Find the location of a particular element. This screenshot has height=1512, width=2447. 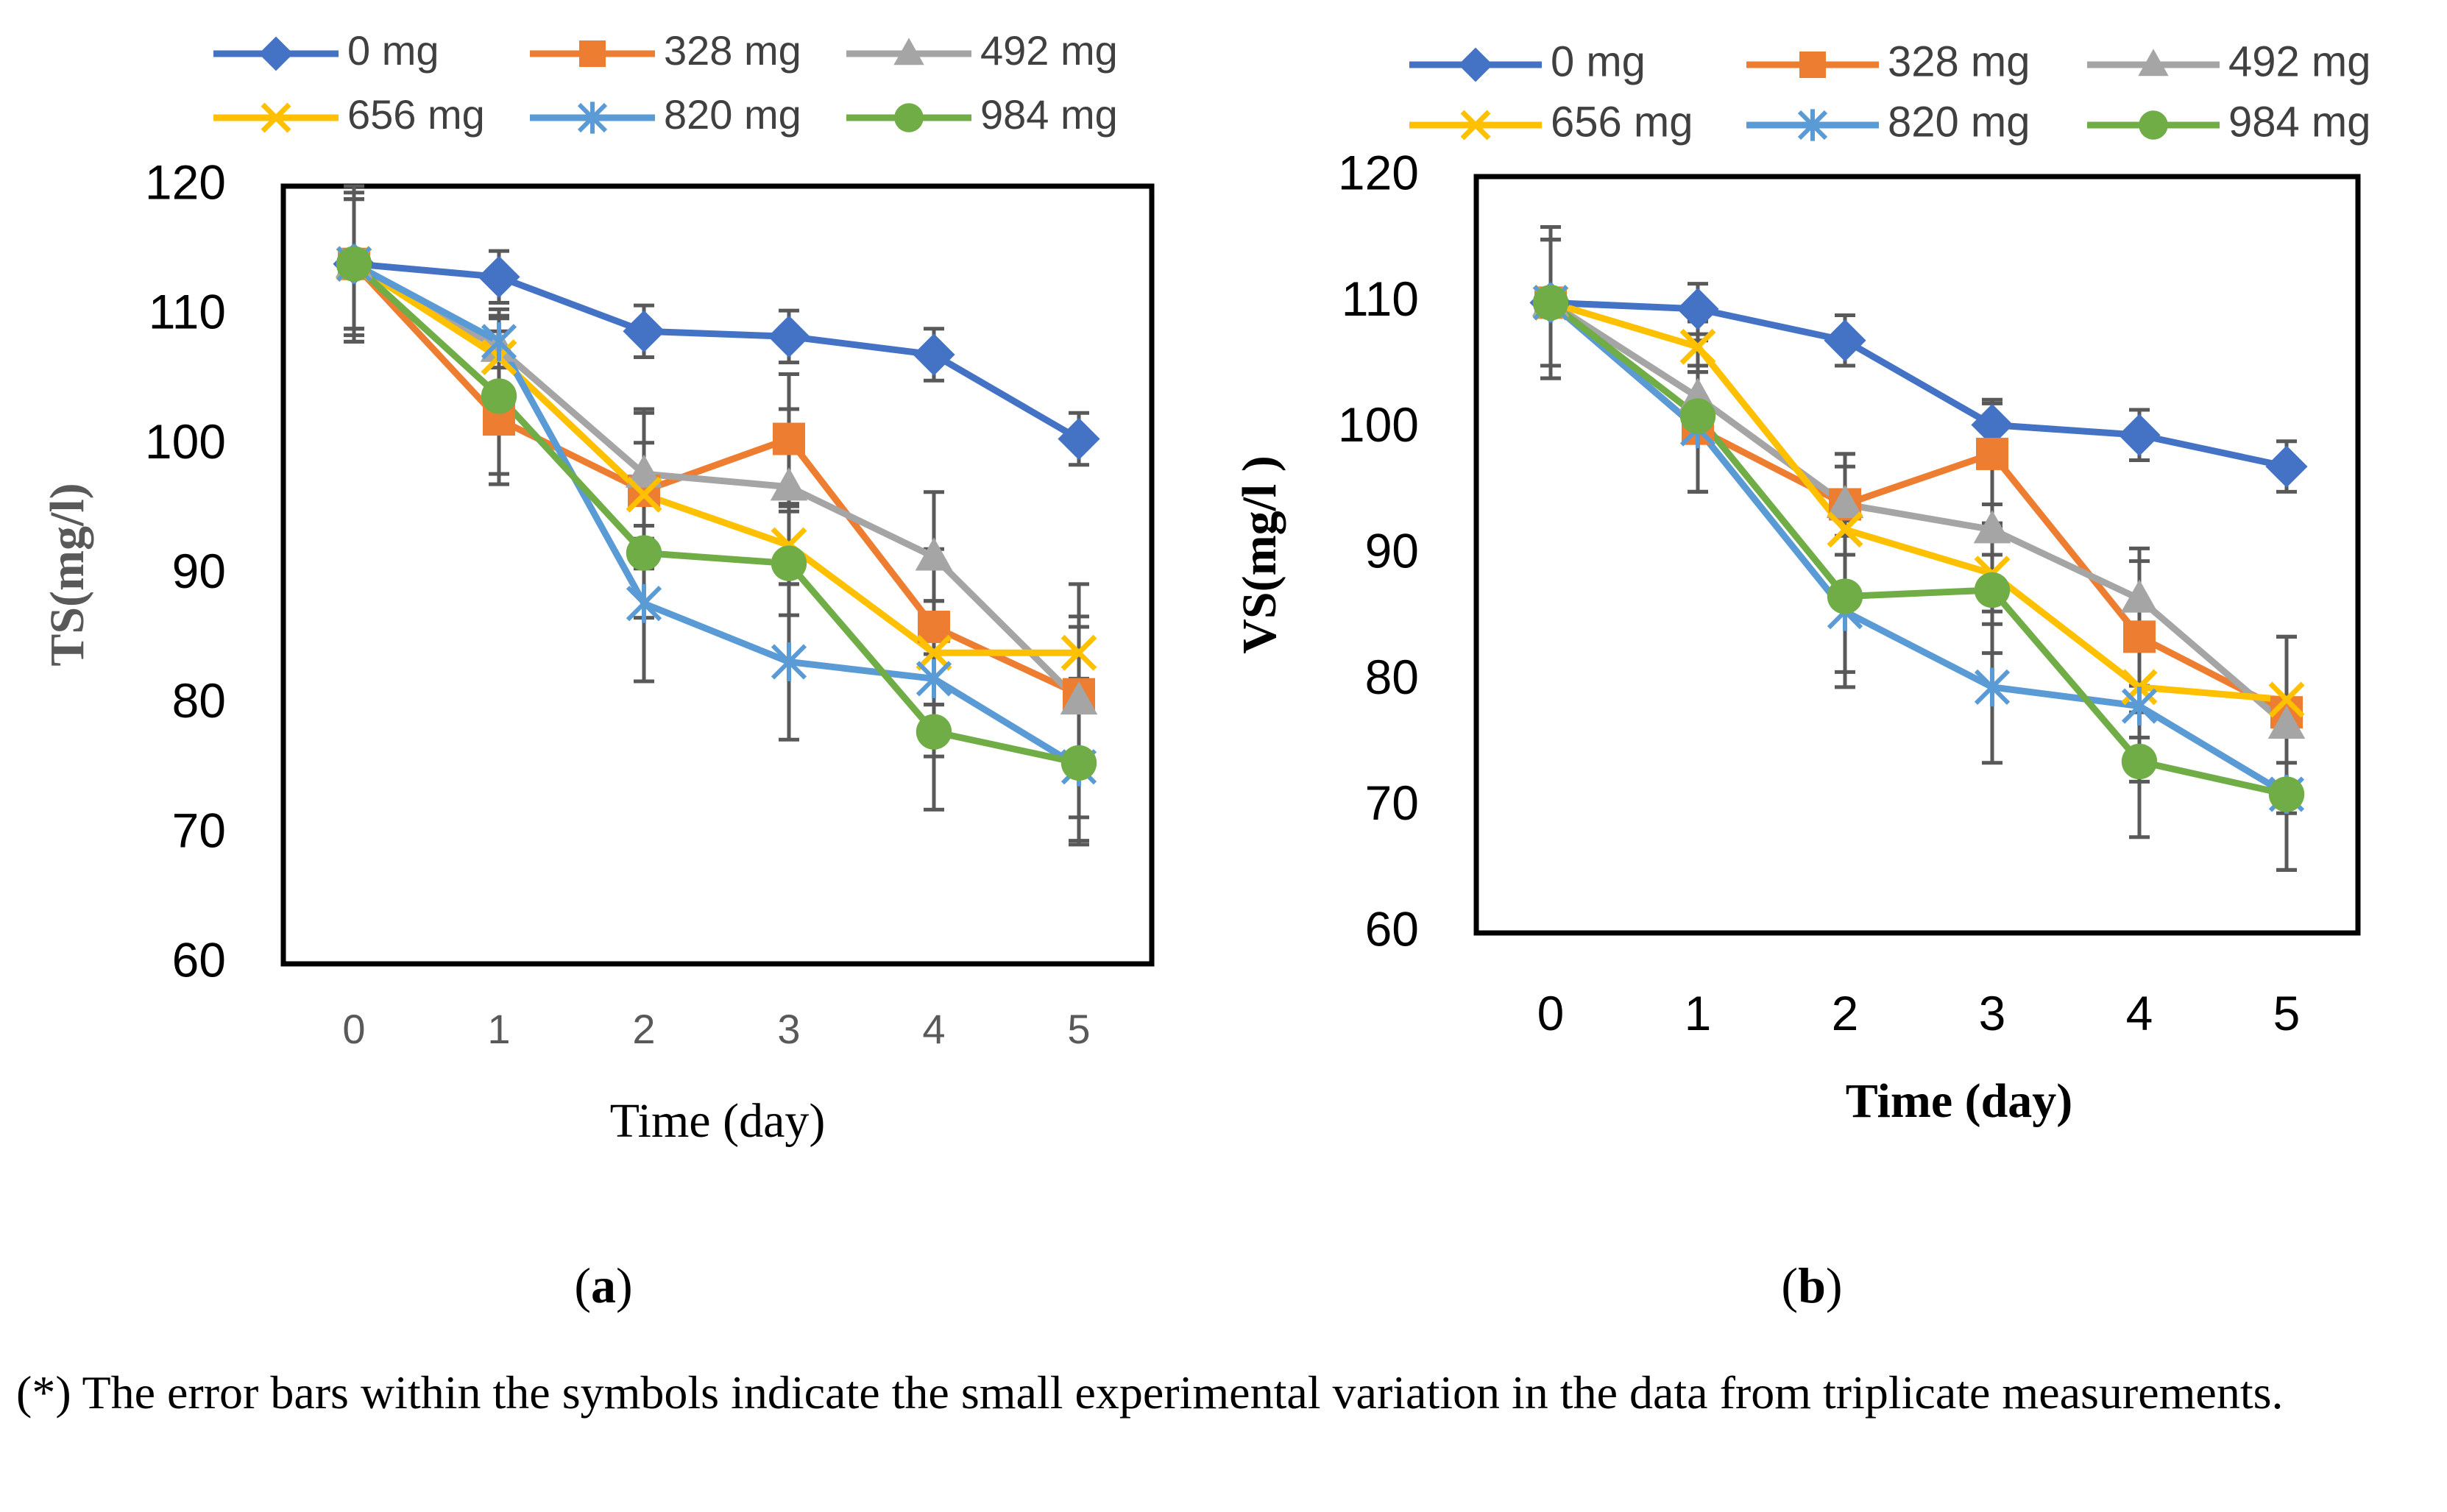

legend-entry-a-656-mg: 656 mg is located at coordinates (349, 114).